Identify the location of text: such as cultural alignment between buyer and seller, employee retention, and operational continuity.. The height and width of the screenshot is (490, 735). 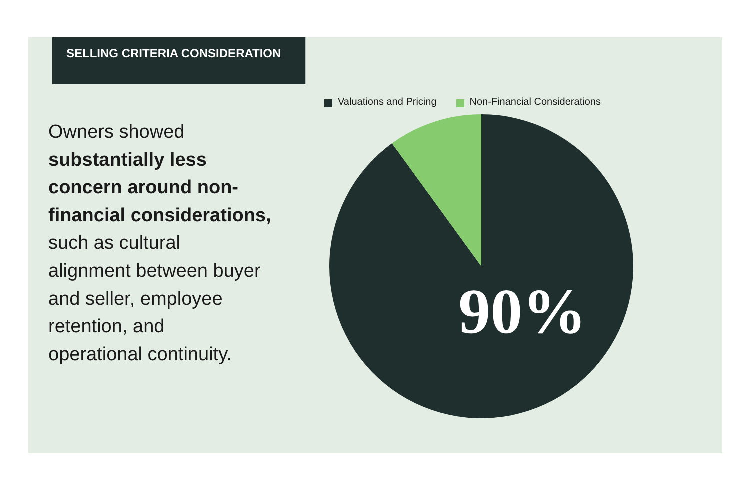
(155, 299).